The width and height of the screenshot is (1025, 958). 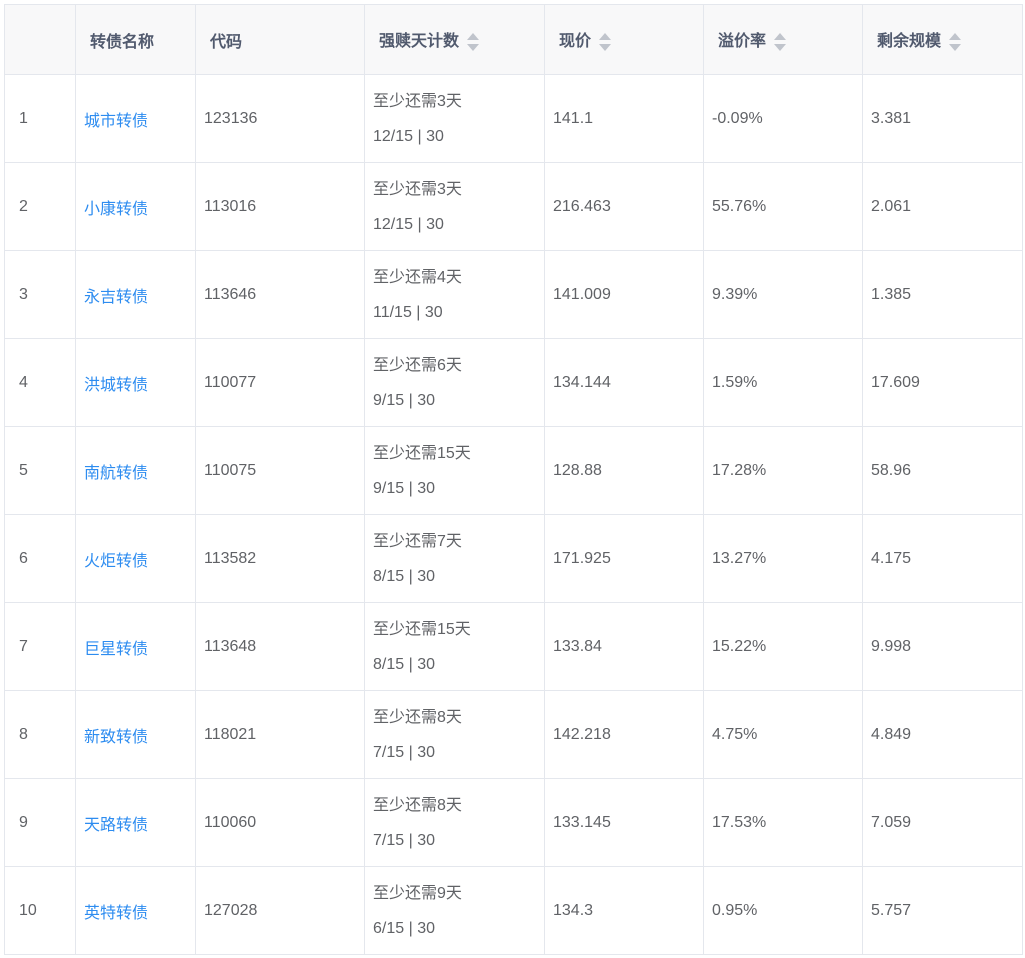 What do you see at coordinates (624, 822) in the screenshot?
I see `price-cell: 133.145` at bounding box center [624, 822].